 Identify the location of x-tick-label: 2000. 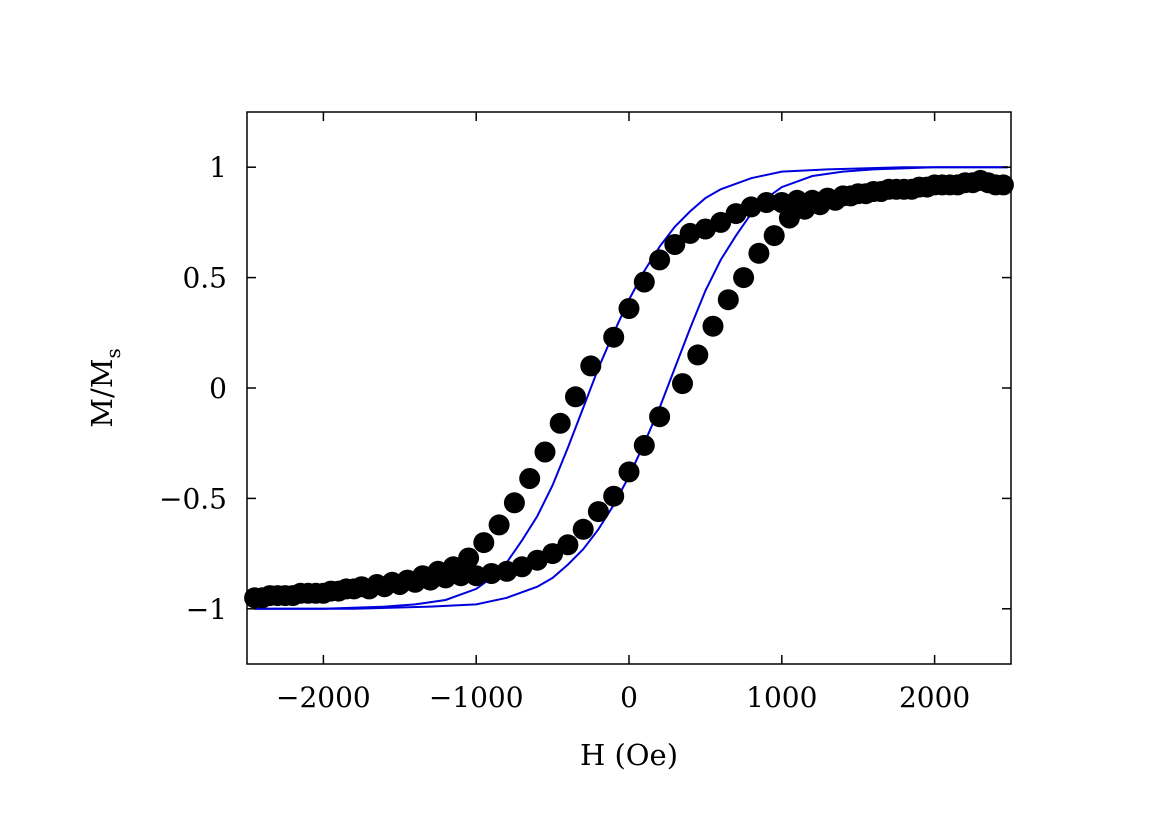
(934, 697).